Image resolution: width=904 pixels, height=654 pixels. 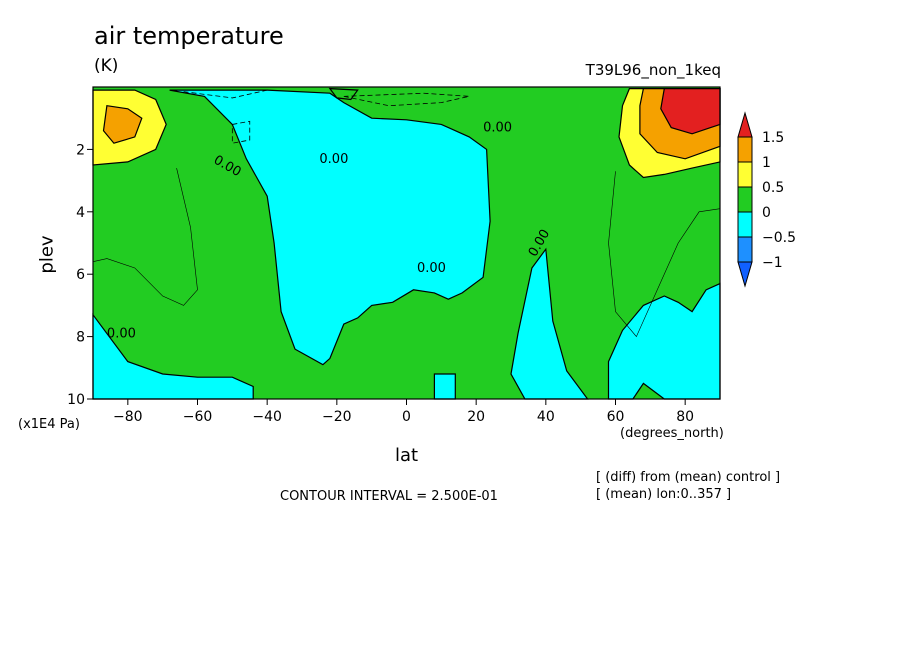 I want to click on colorbar-level-3: 0, so click(x=766, y=213).